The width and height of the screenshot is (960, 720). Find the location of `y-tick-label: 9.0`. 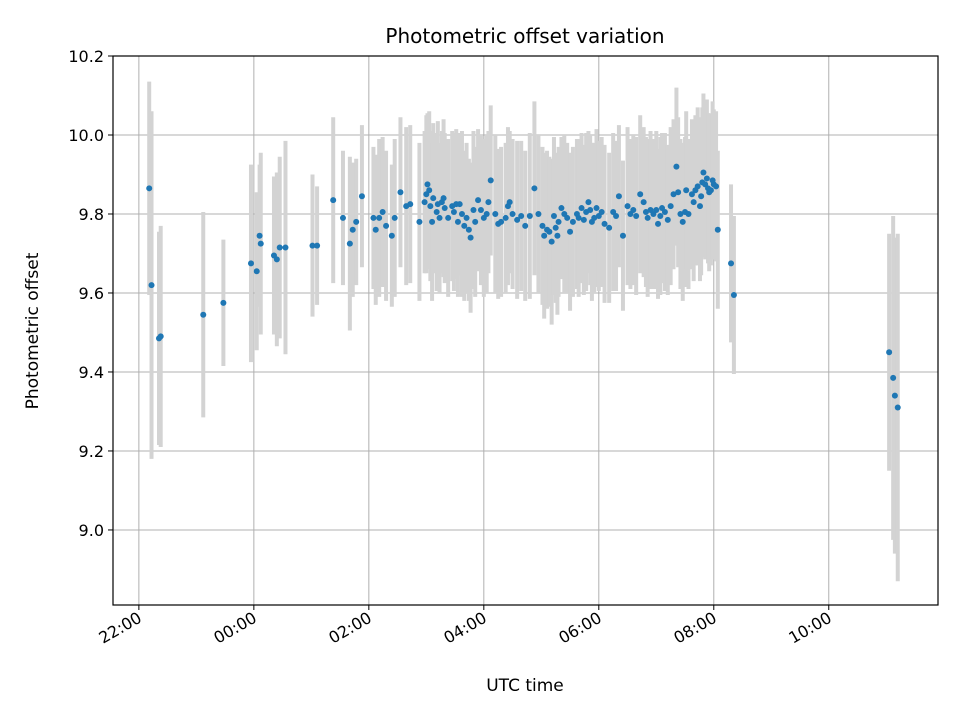

y-tick-label: 9.0 is located at coordinates (91, 530).